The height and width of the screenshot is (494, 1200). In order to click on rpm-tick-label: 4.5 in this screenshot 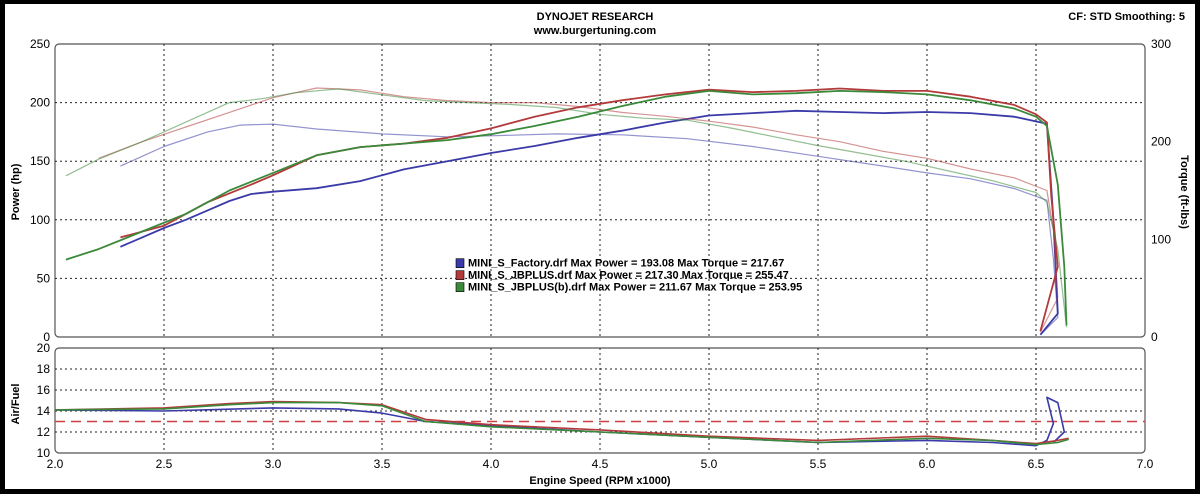, I will do `click(600, 464)`.